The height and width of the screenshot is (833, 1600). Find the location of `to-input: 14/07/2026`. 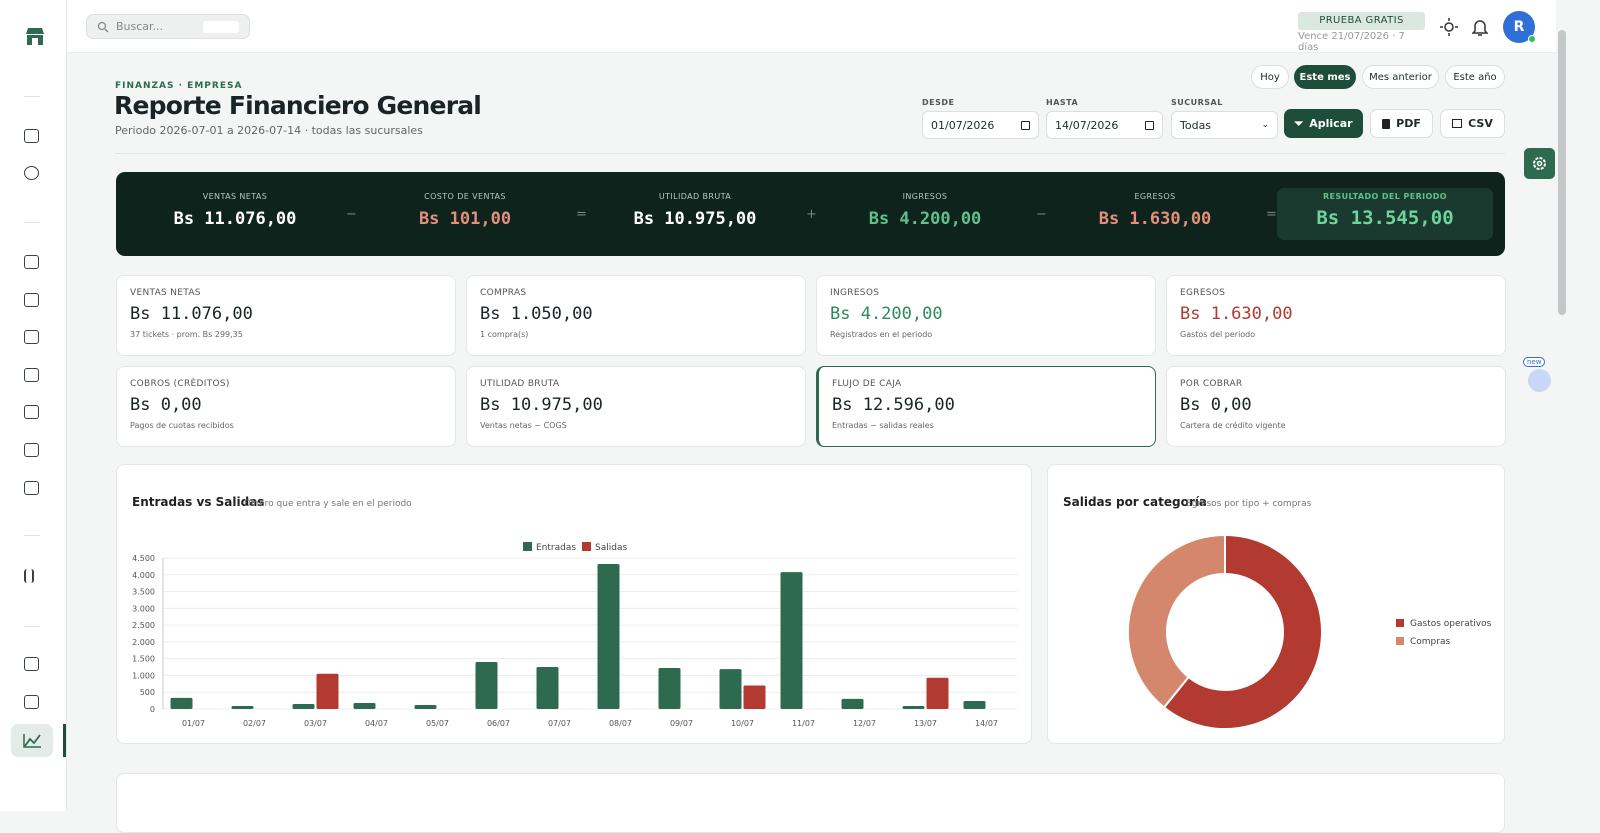

to-input: 14/07/2026 is located at coordinates (1104, 125).